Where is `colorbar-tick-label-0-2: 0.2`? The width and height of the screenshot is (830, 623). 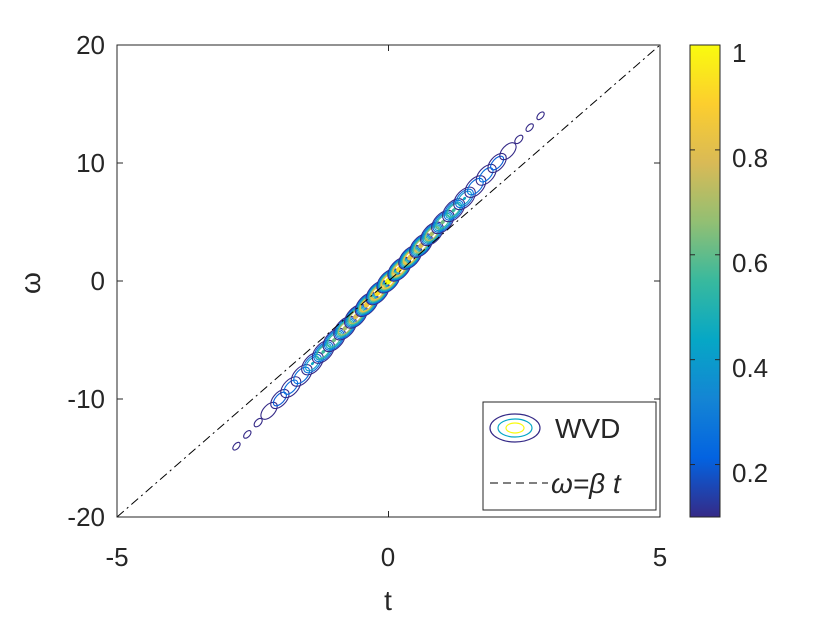
colorbar-tick-label-0-2: 0.2 is located at coordinates (750, 473).